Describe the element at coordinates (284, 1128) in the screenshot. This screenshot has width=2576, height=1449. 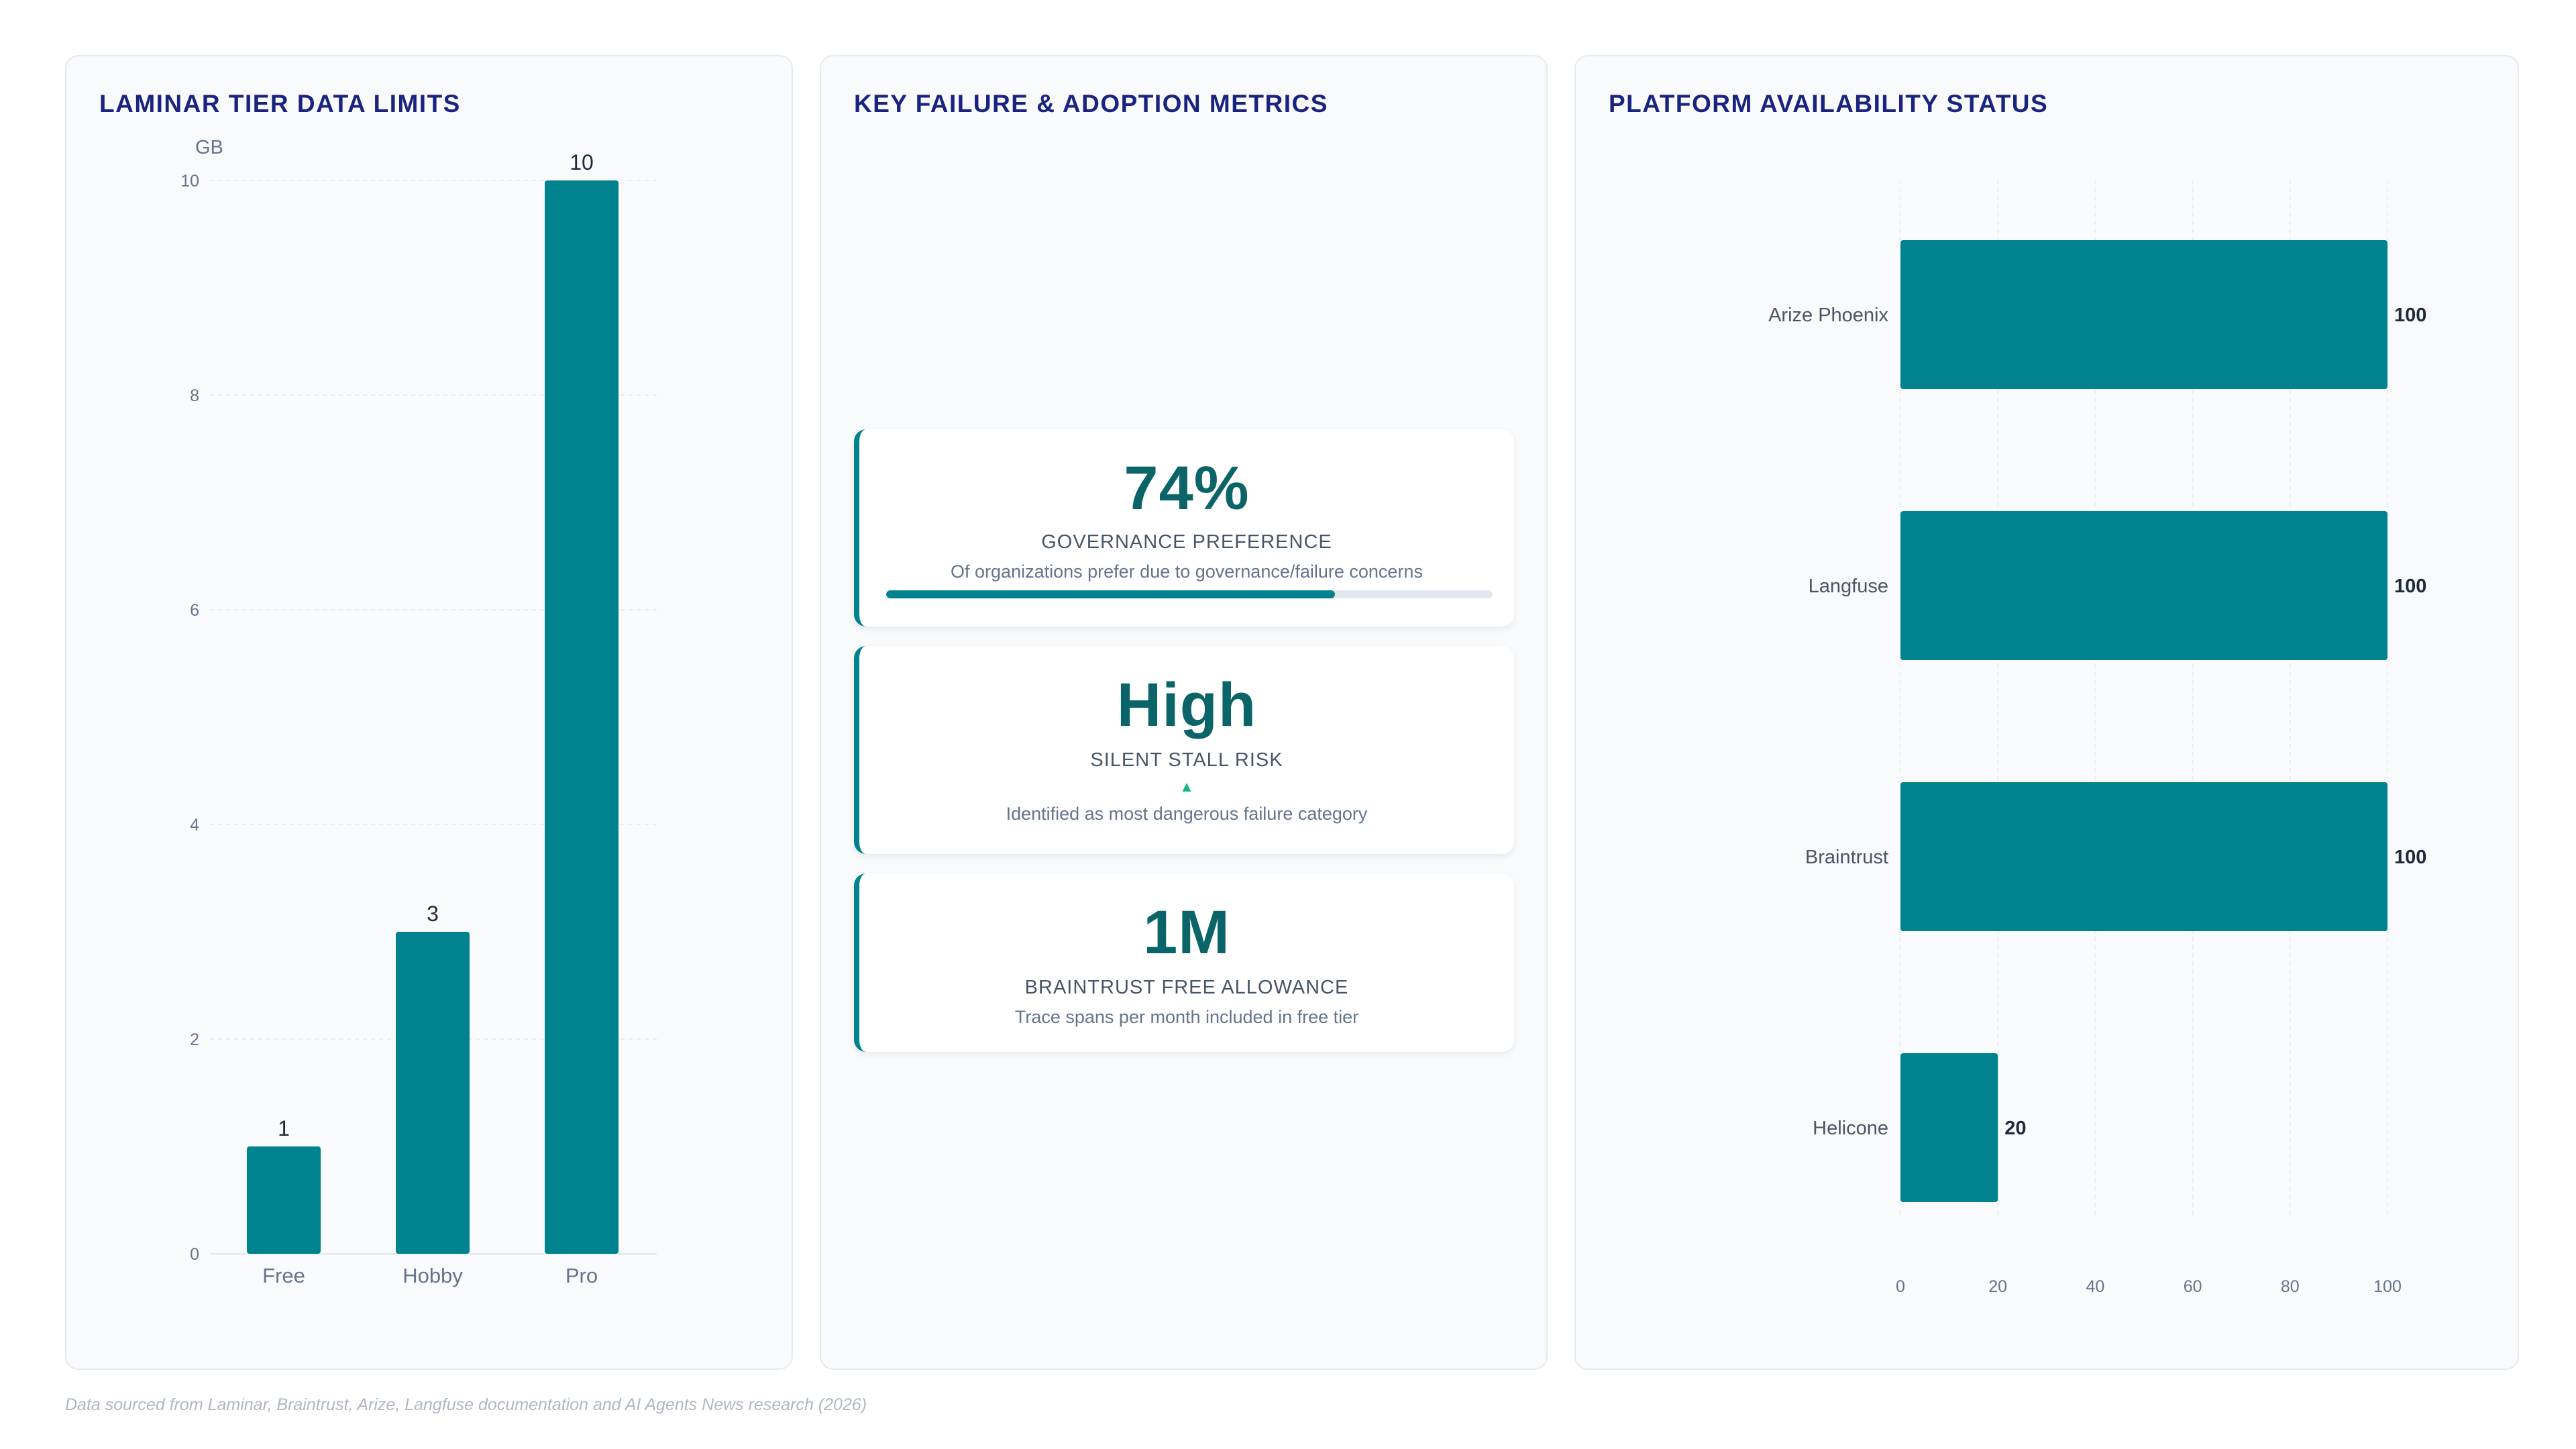
I see `bar-value-label: 1` at that location.